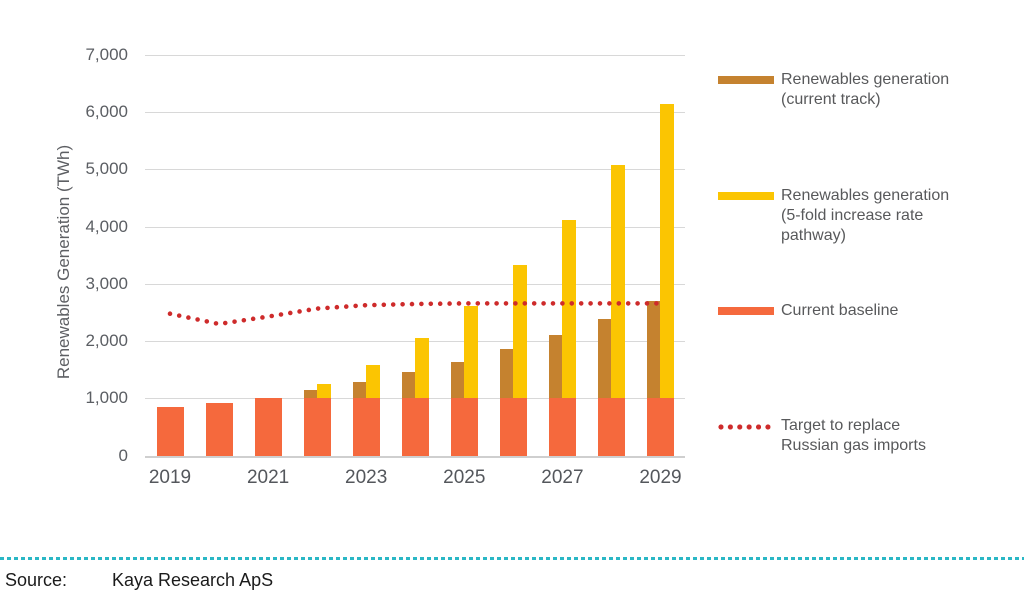 The width and height of the screenshot is (1024, 600). Describe the element at coordinates (853, 435) in the screenshot. I see `legend-label: Target to replace Russian gas imports` at that location.